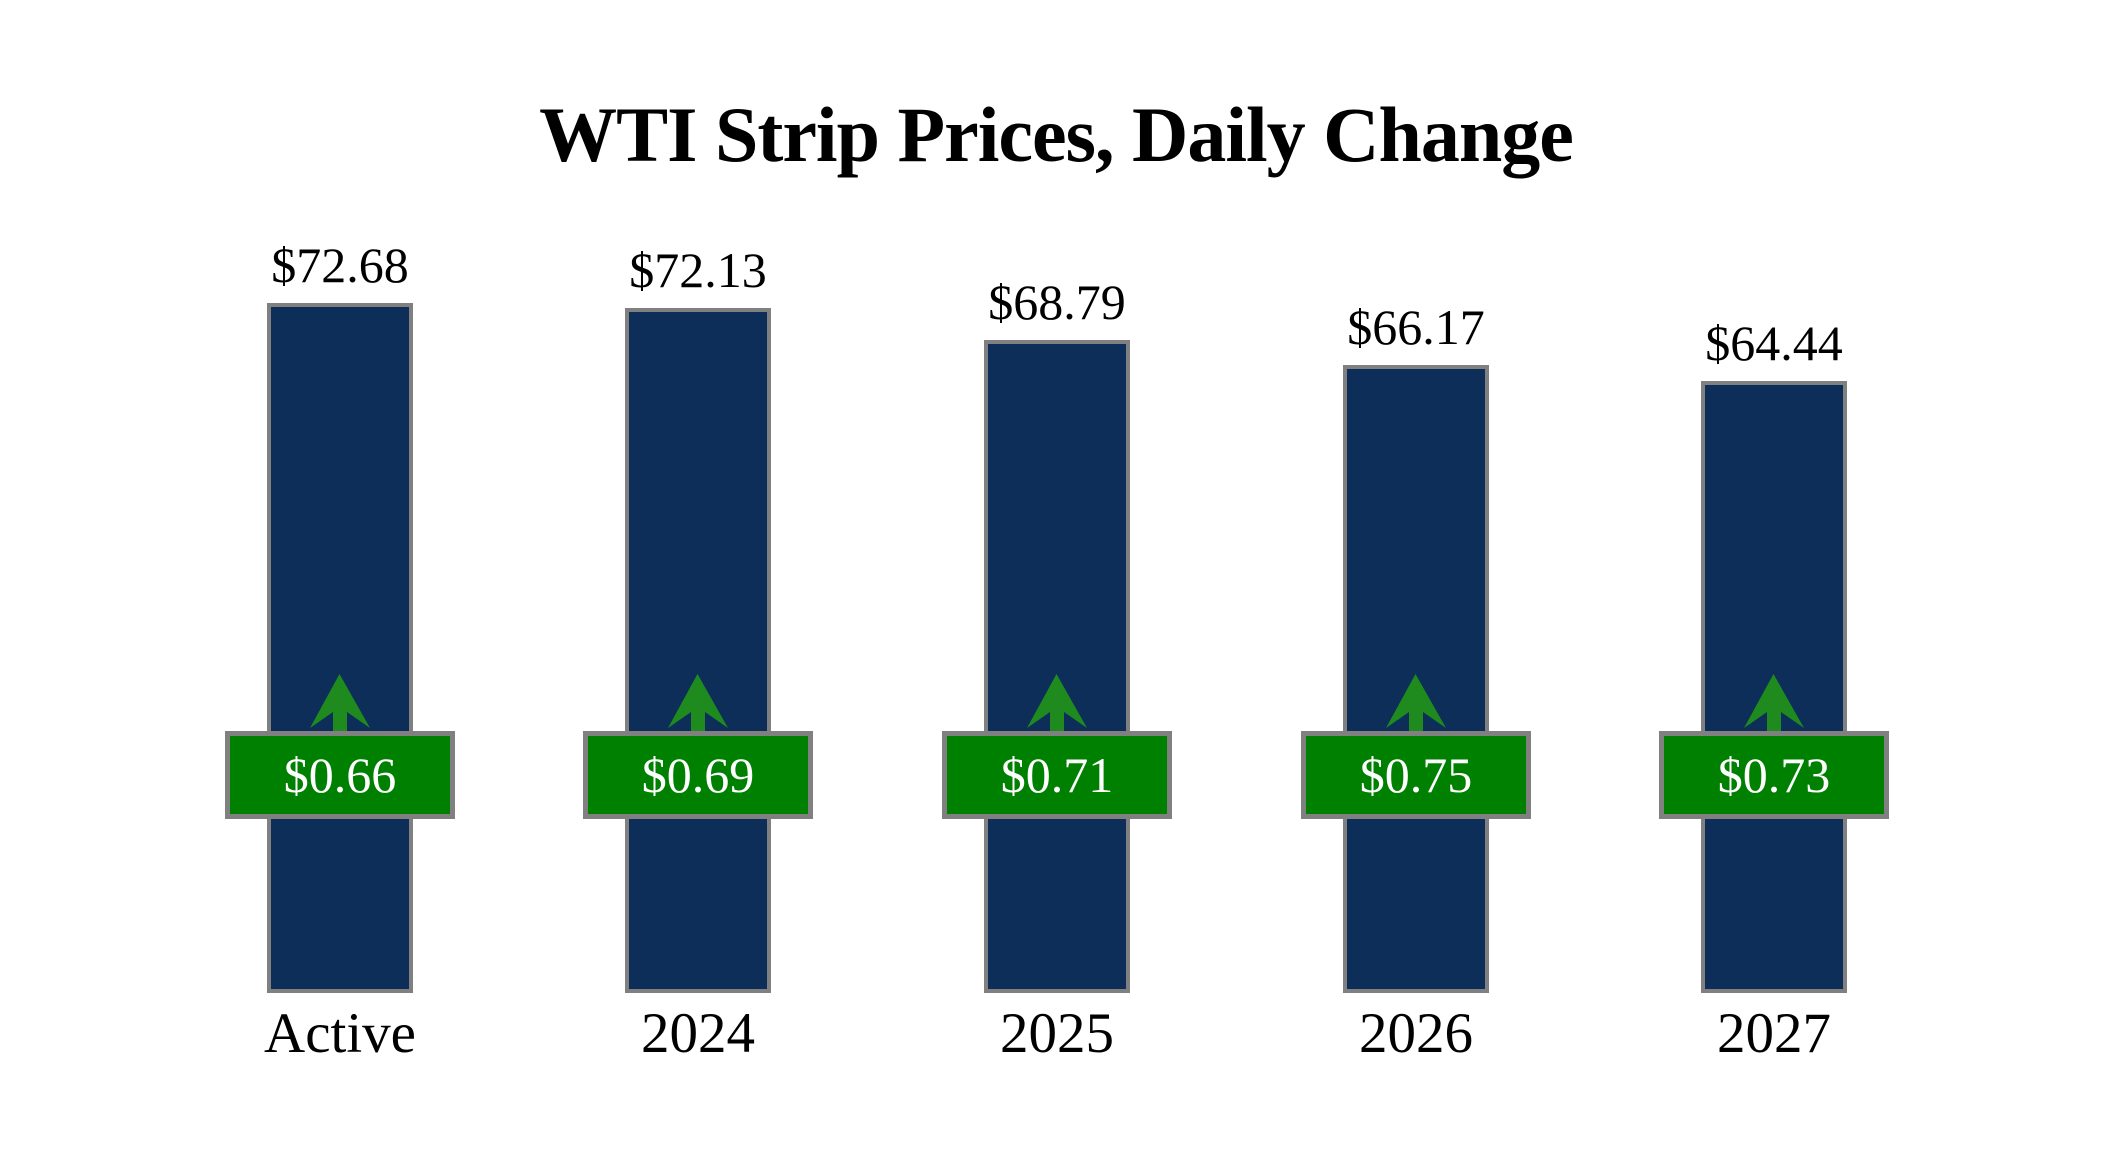  Describe the element at coordinates (1416, 327) in the screenshot. I see `strip-price-label: $66.17` at that location.